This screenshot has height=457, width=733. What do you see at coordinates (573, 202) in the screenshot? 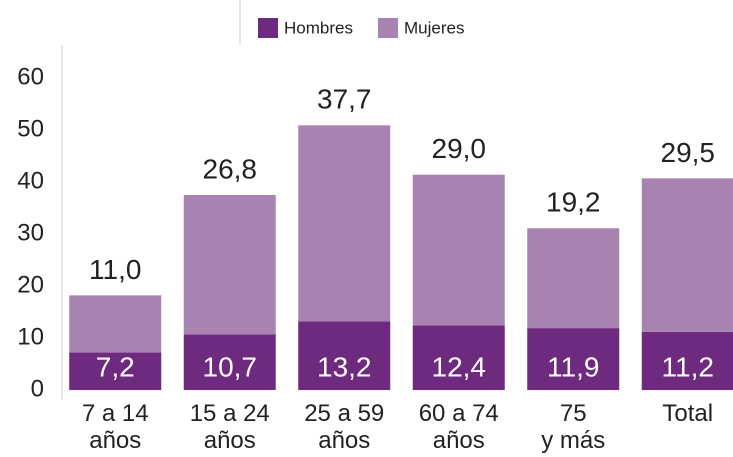
I see `value-label: 19,2` at bounding box center [573, 202].